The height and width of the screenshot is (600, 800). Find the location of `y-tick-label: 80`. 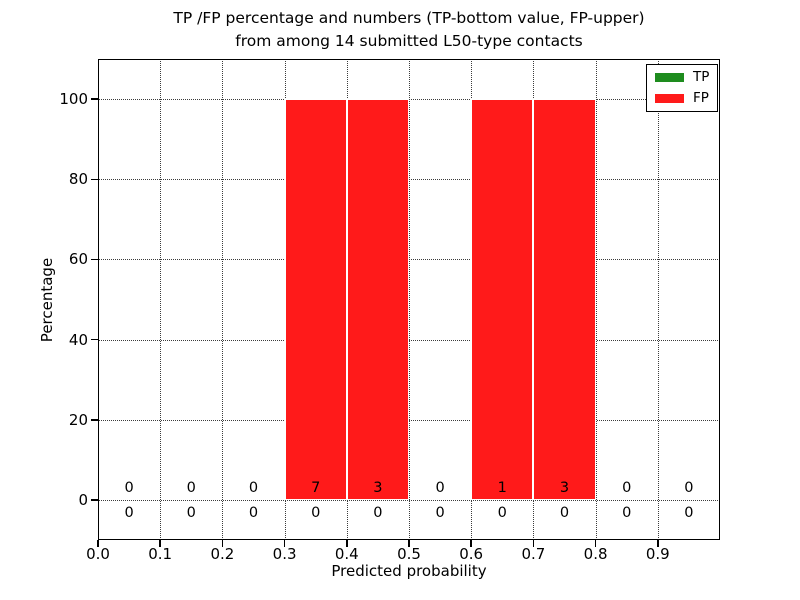

y-tick-label: 80 is located at coordinates (78, 179).